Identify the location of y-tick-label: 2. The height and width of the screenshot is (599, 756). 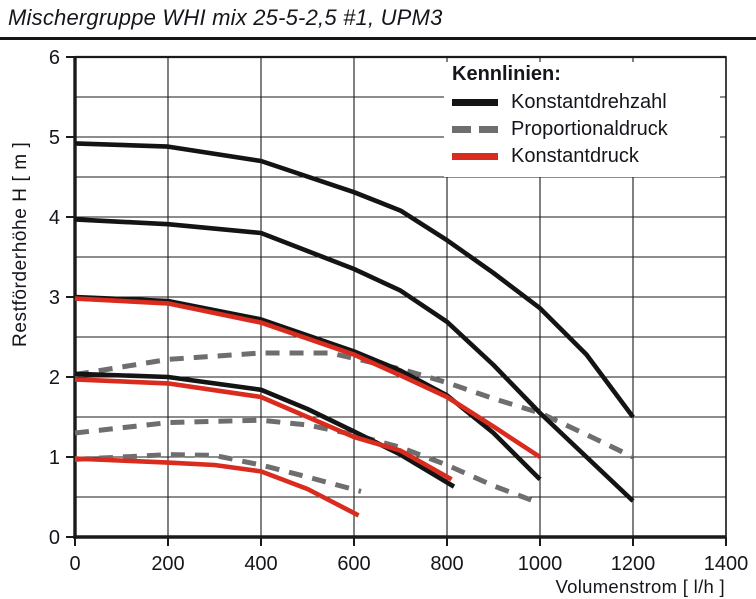
(54, 378).